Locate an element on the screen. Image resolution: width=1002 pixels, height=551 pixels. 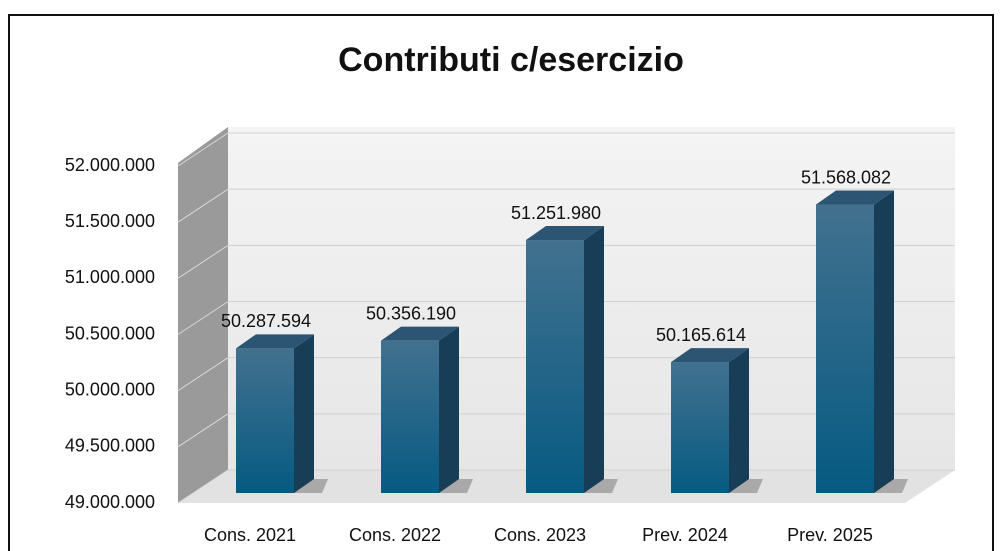
value-label: 51.251.980 is located at coordinates (556, 213).